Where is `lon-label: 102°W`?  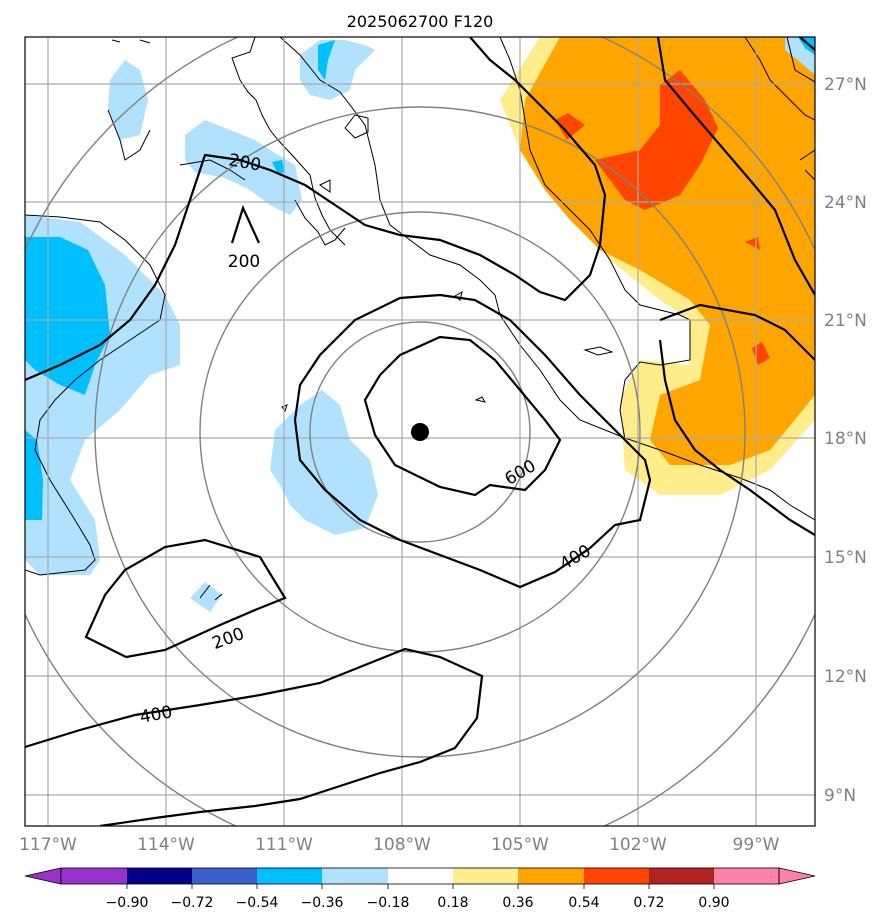 lon-label: 102°W is located at coordinates (638, 845).